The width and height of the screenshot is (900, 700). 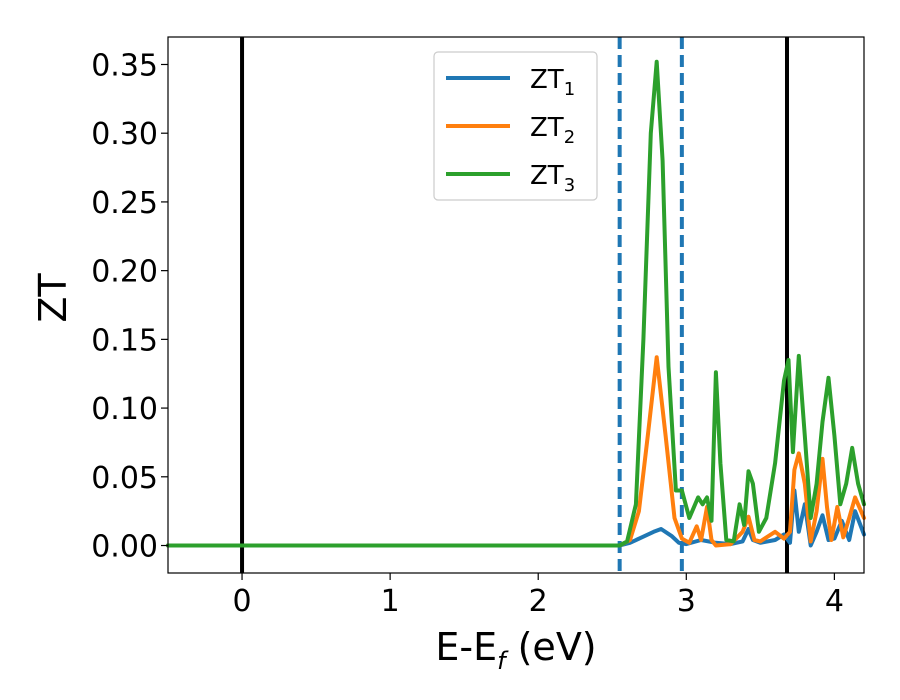 What do you see at coordinates (124, 272) in the screenshot?
I see `y-tick-label: 0.20` at bounding box center [124, 272].